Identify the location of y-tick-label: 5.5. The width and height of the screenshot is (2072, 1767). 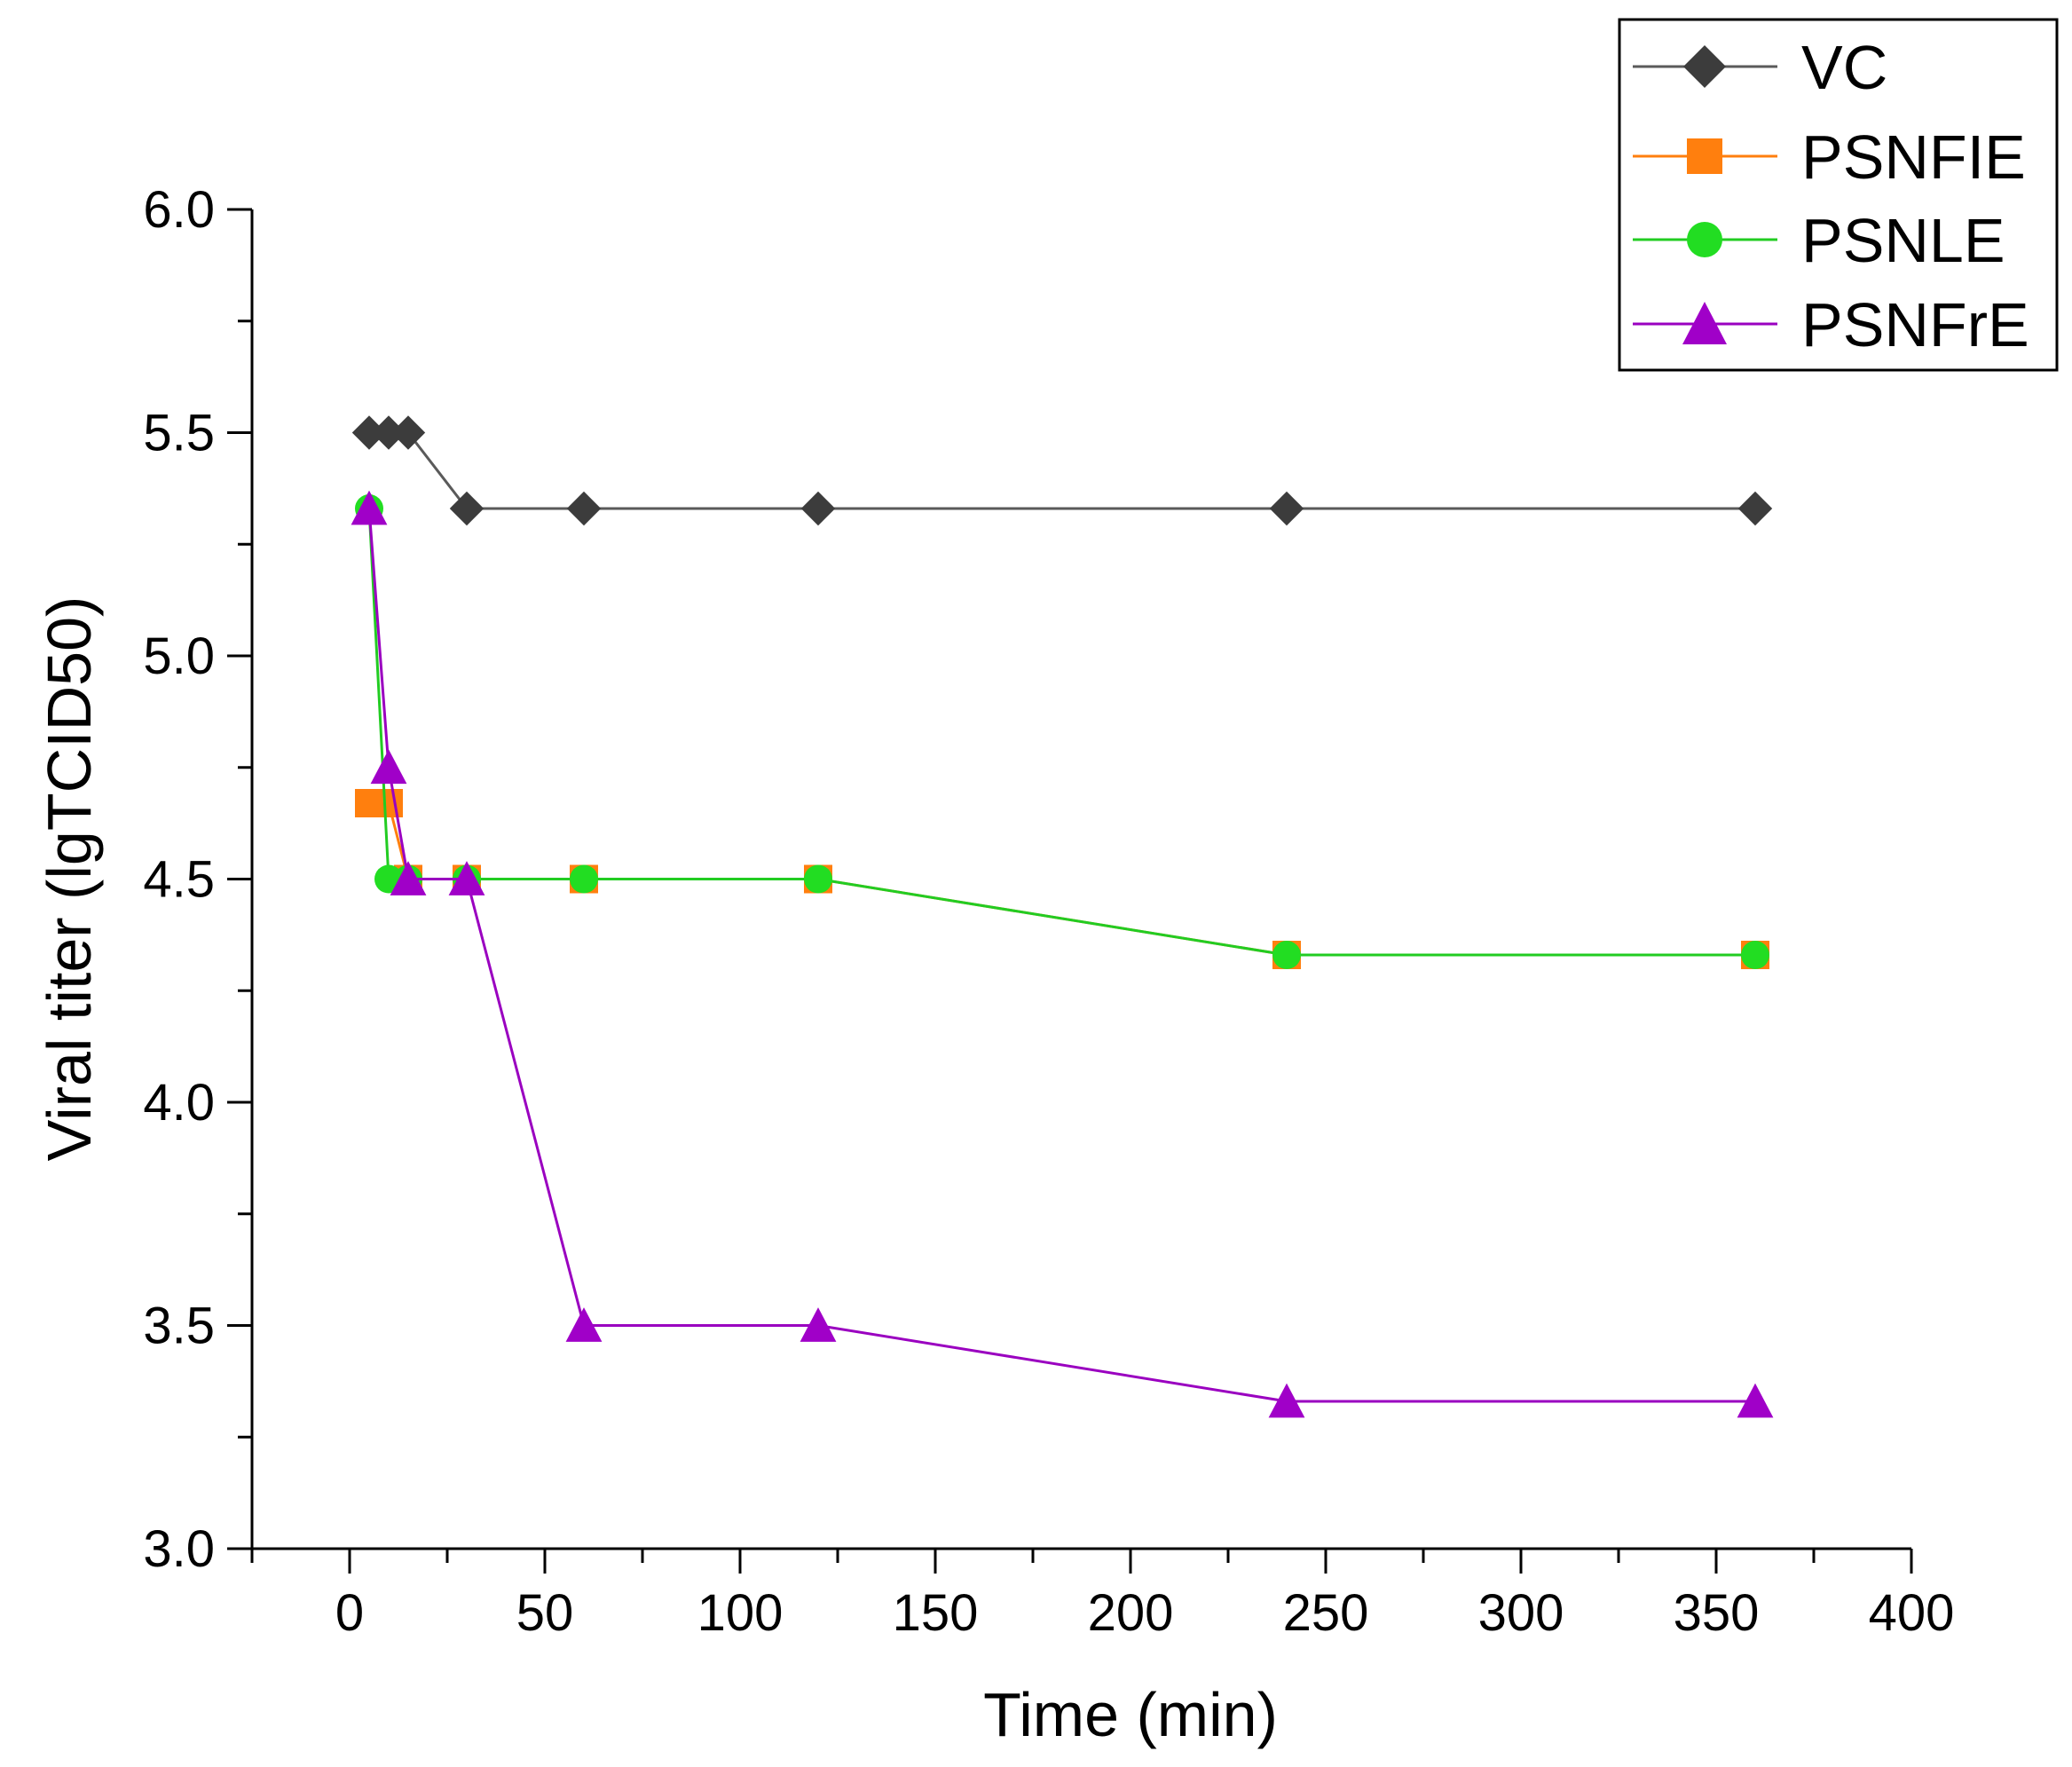
(179, 434).